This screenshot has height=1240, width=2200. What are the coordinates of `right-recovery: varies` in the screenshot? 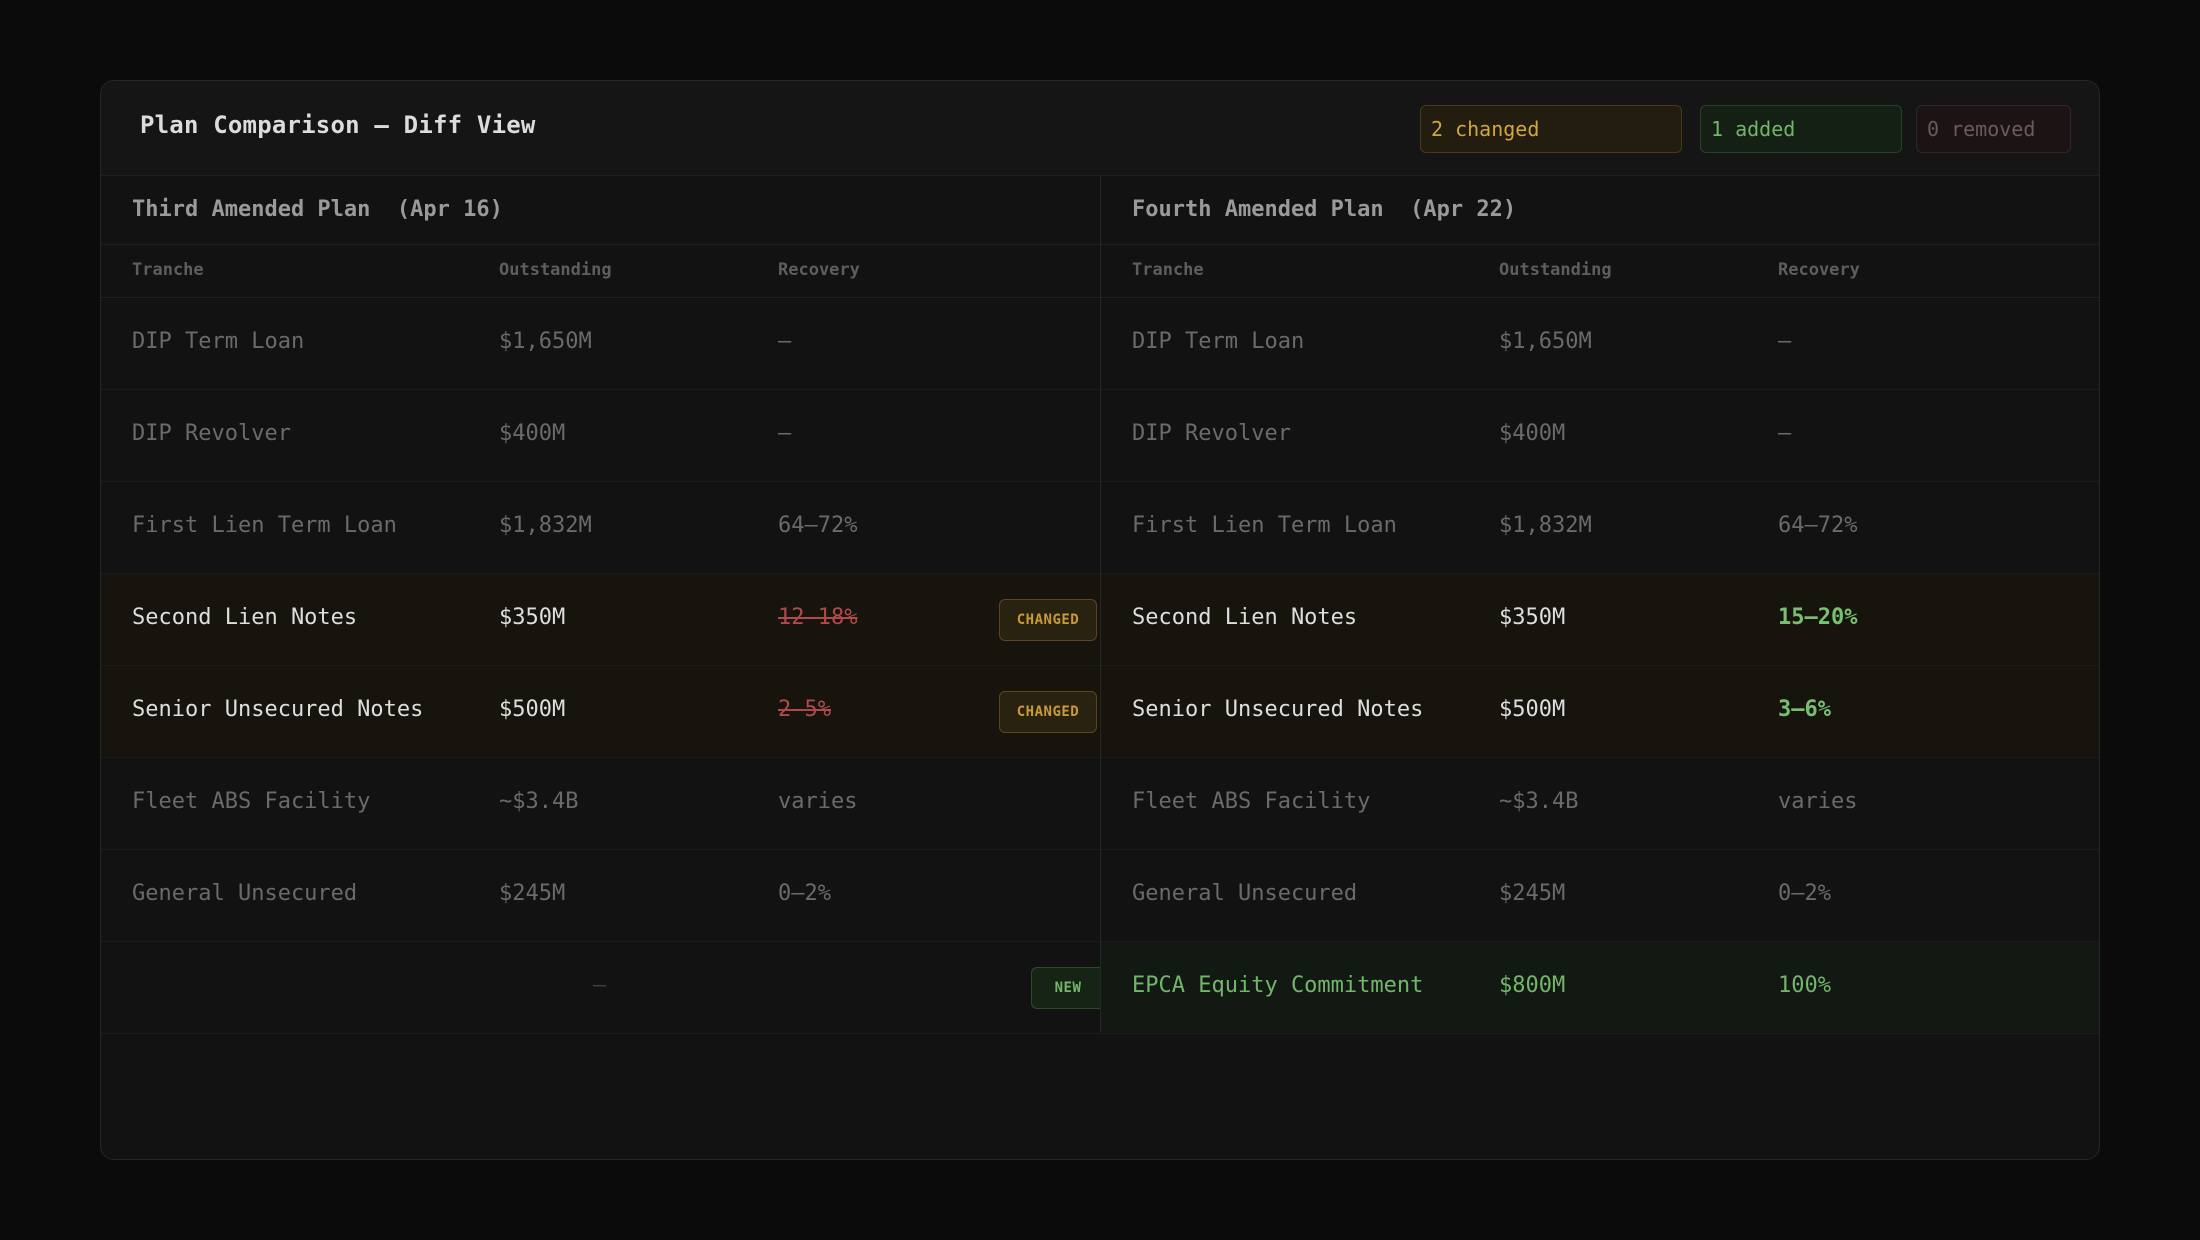 It's located at (1818, 801).